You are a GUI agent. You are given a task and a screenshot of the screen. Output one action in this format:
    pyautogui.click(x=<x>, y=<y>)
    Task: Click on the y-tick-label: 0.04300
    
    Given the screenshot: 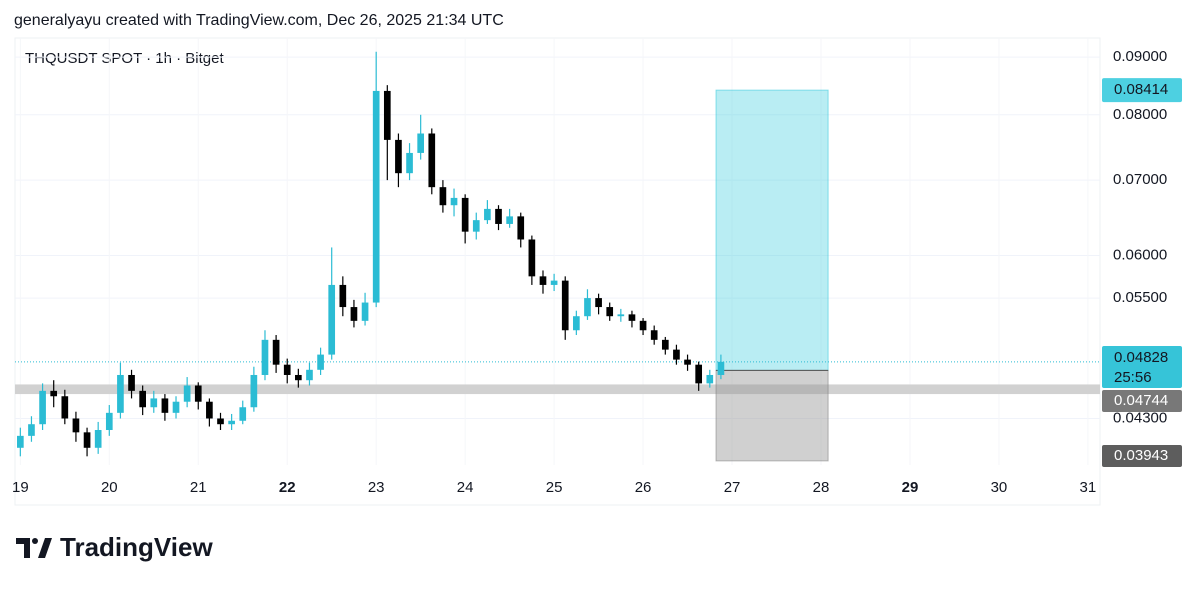 What is the action you would take?
    pyautogui.click(x=1140, y=417)
    